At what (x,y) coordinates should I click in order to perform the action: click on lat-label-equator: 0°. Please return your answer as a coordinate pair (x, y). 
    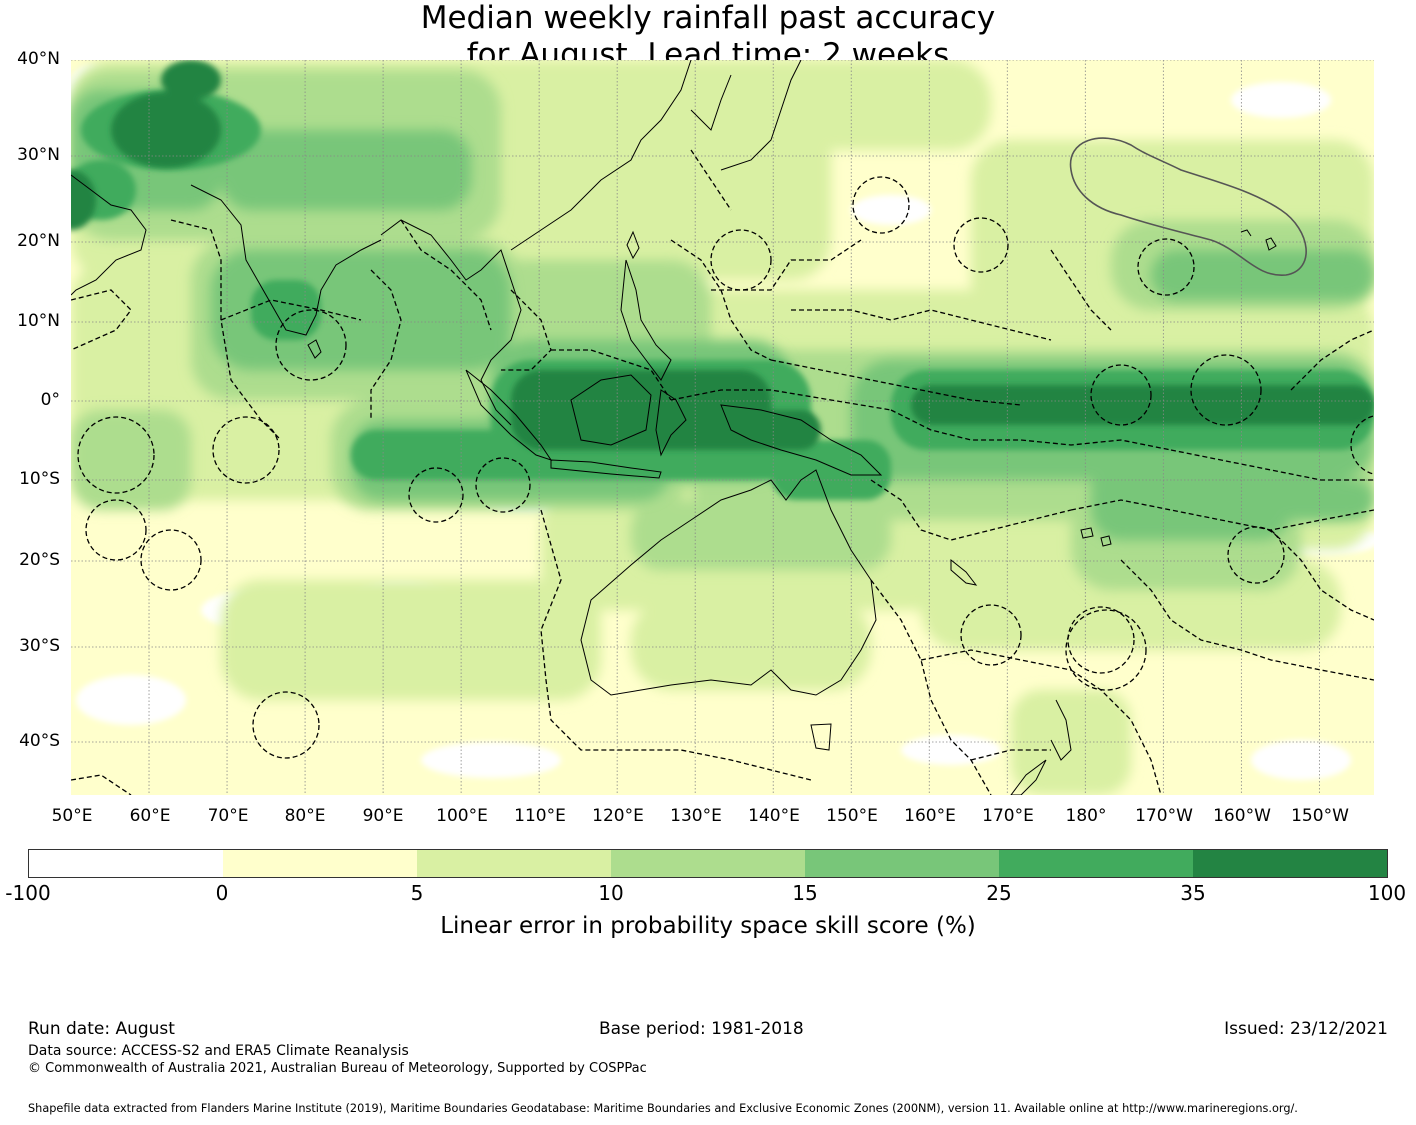
    Looking at the image, I should click on (50, 400).